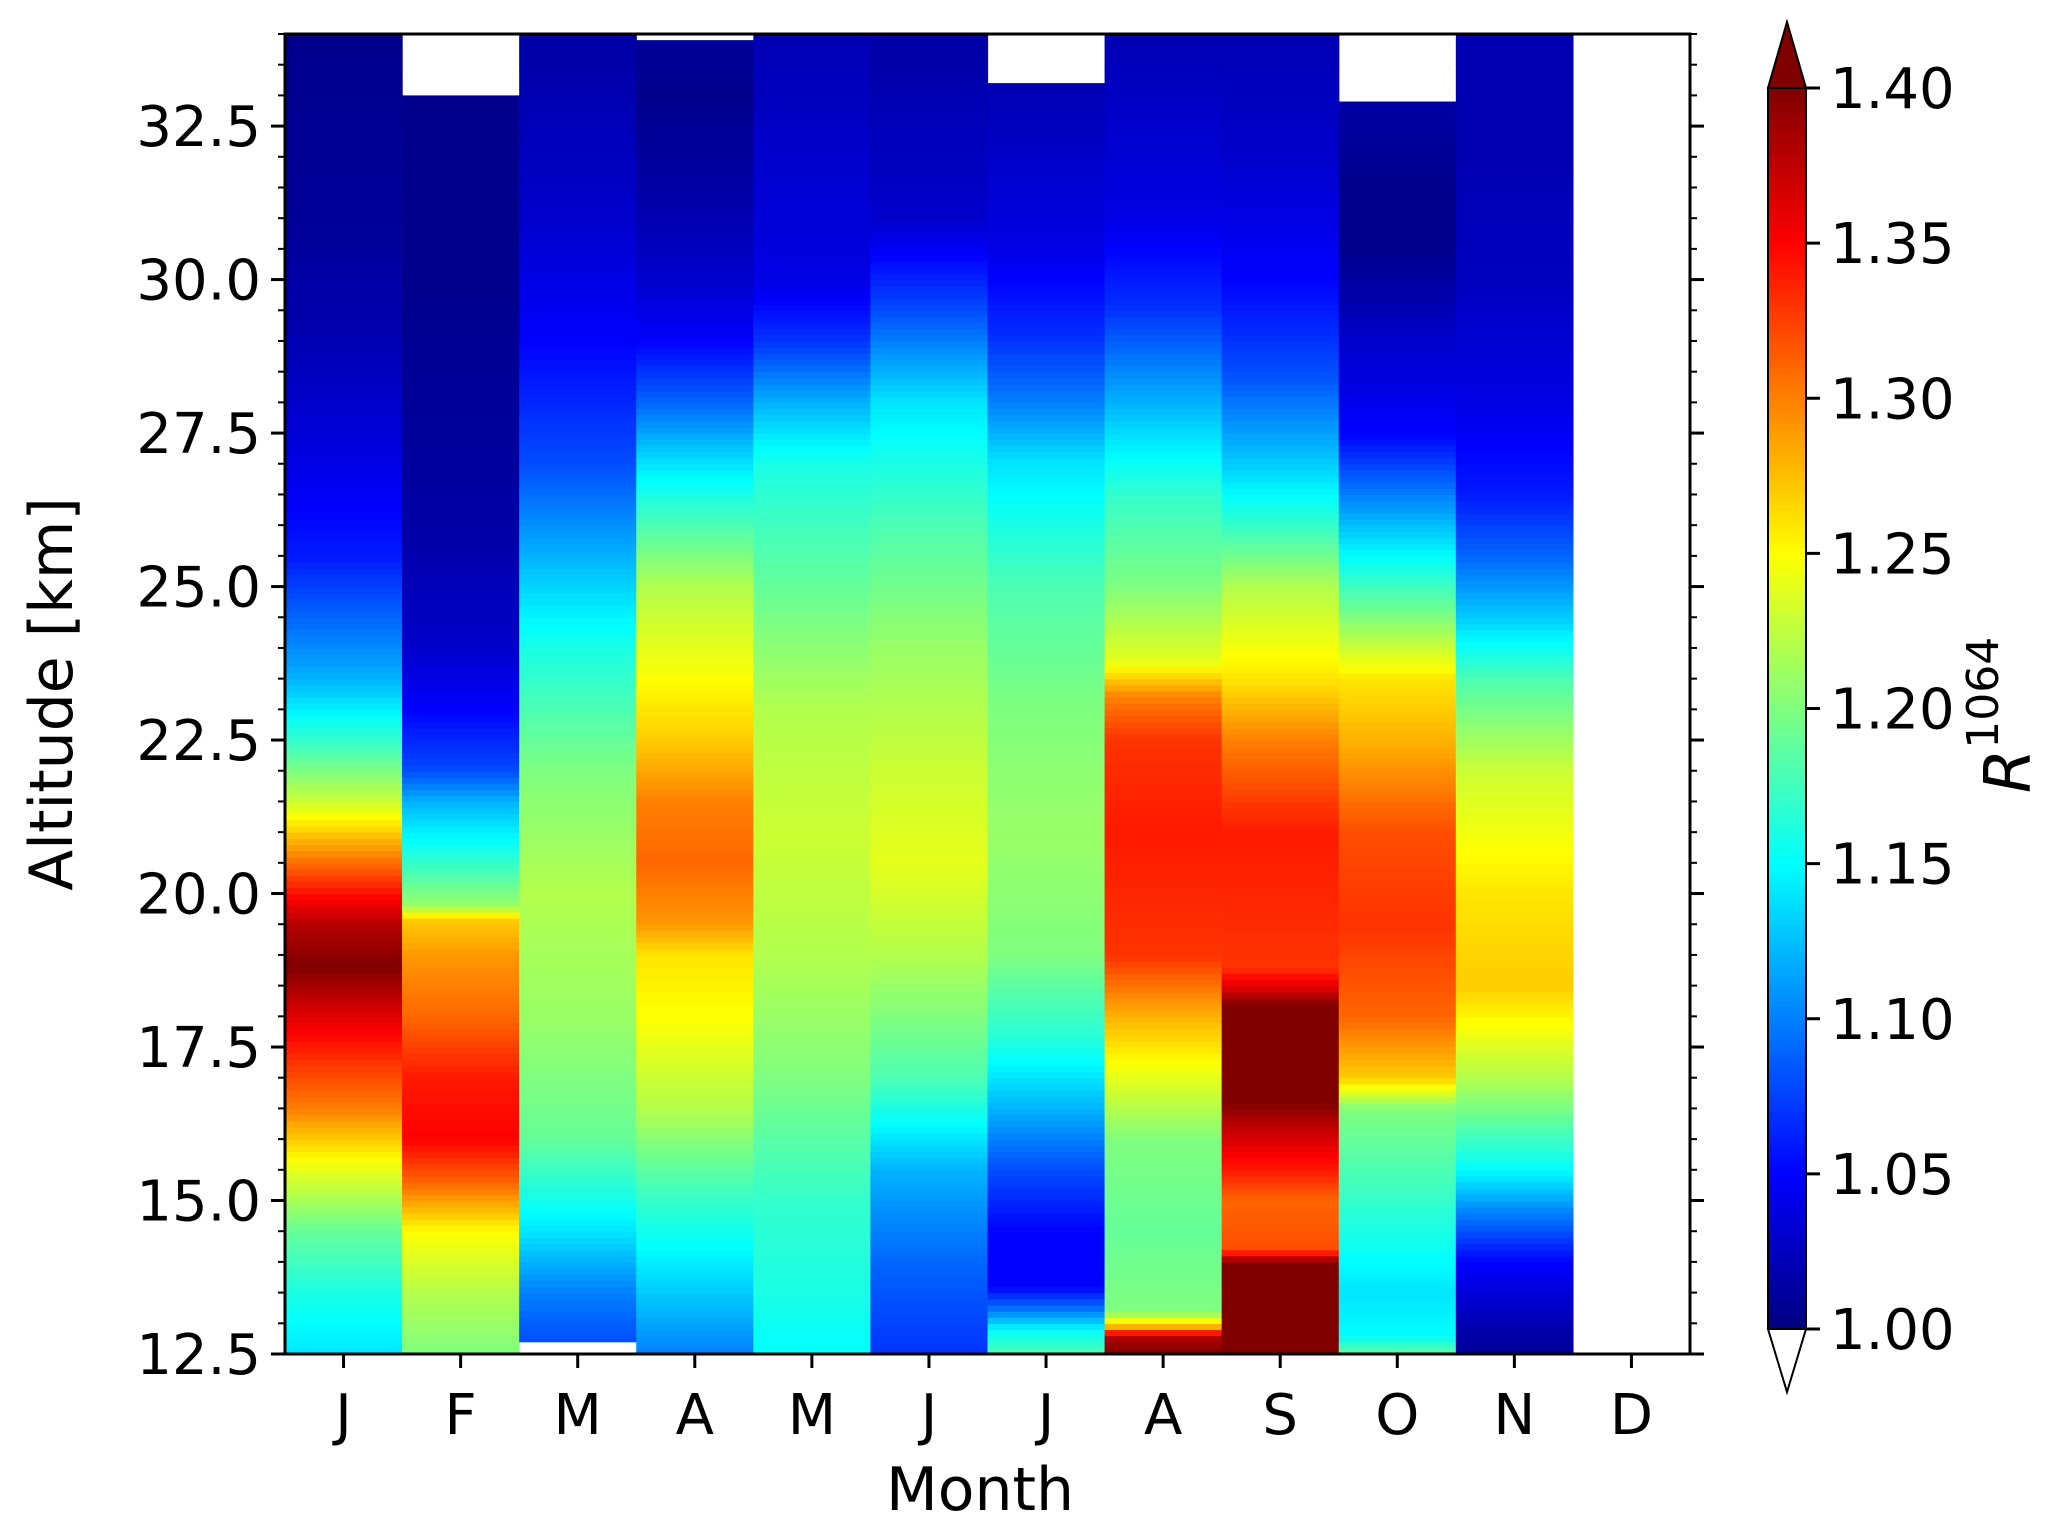 The width and height of the screenshot is (2067, 1529). I want to click on x-tick-label: J, so click(928, 1415).